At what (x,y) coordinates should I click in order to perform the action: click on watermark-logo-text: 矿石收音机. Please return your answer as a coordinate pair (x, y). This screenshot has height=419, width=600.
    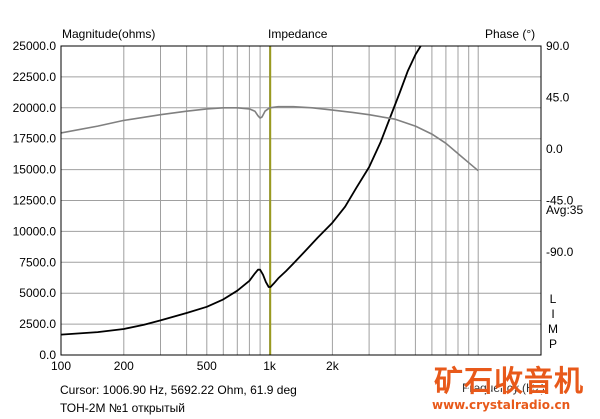
    Looking at the image, I should click on (509, 381).